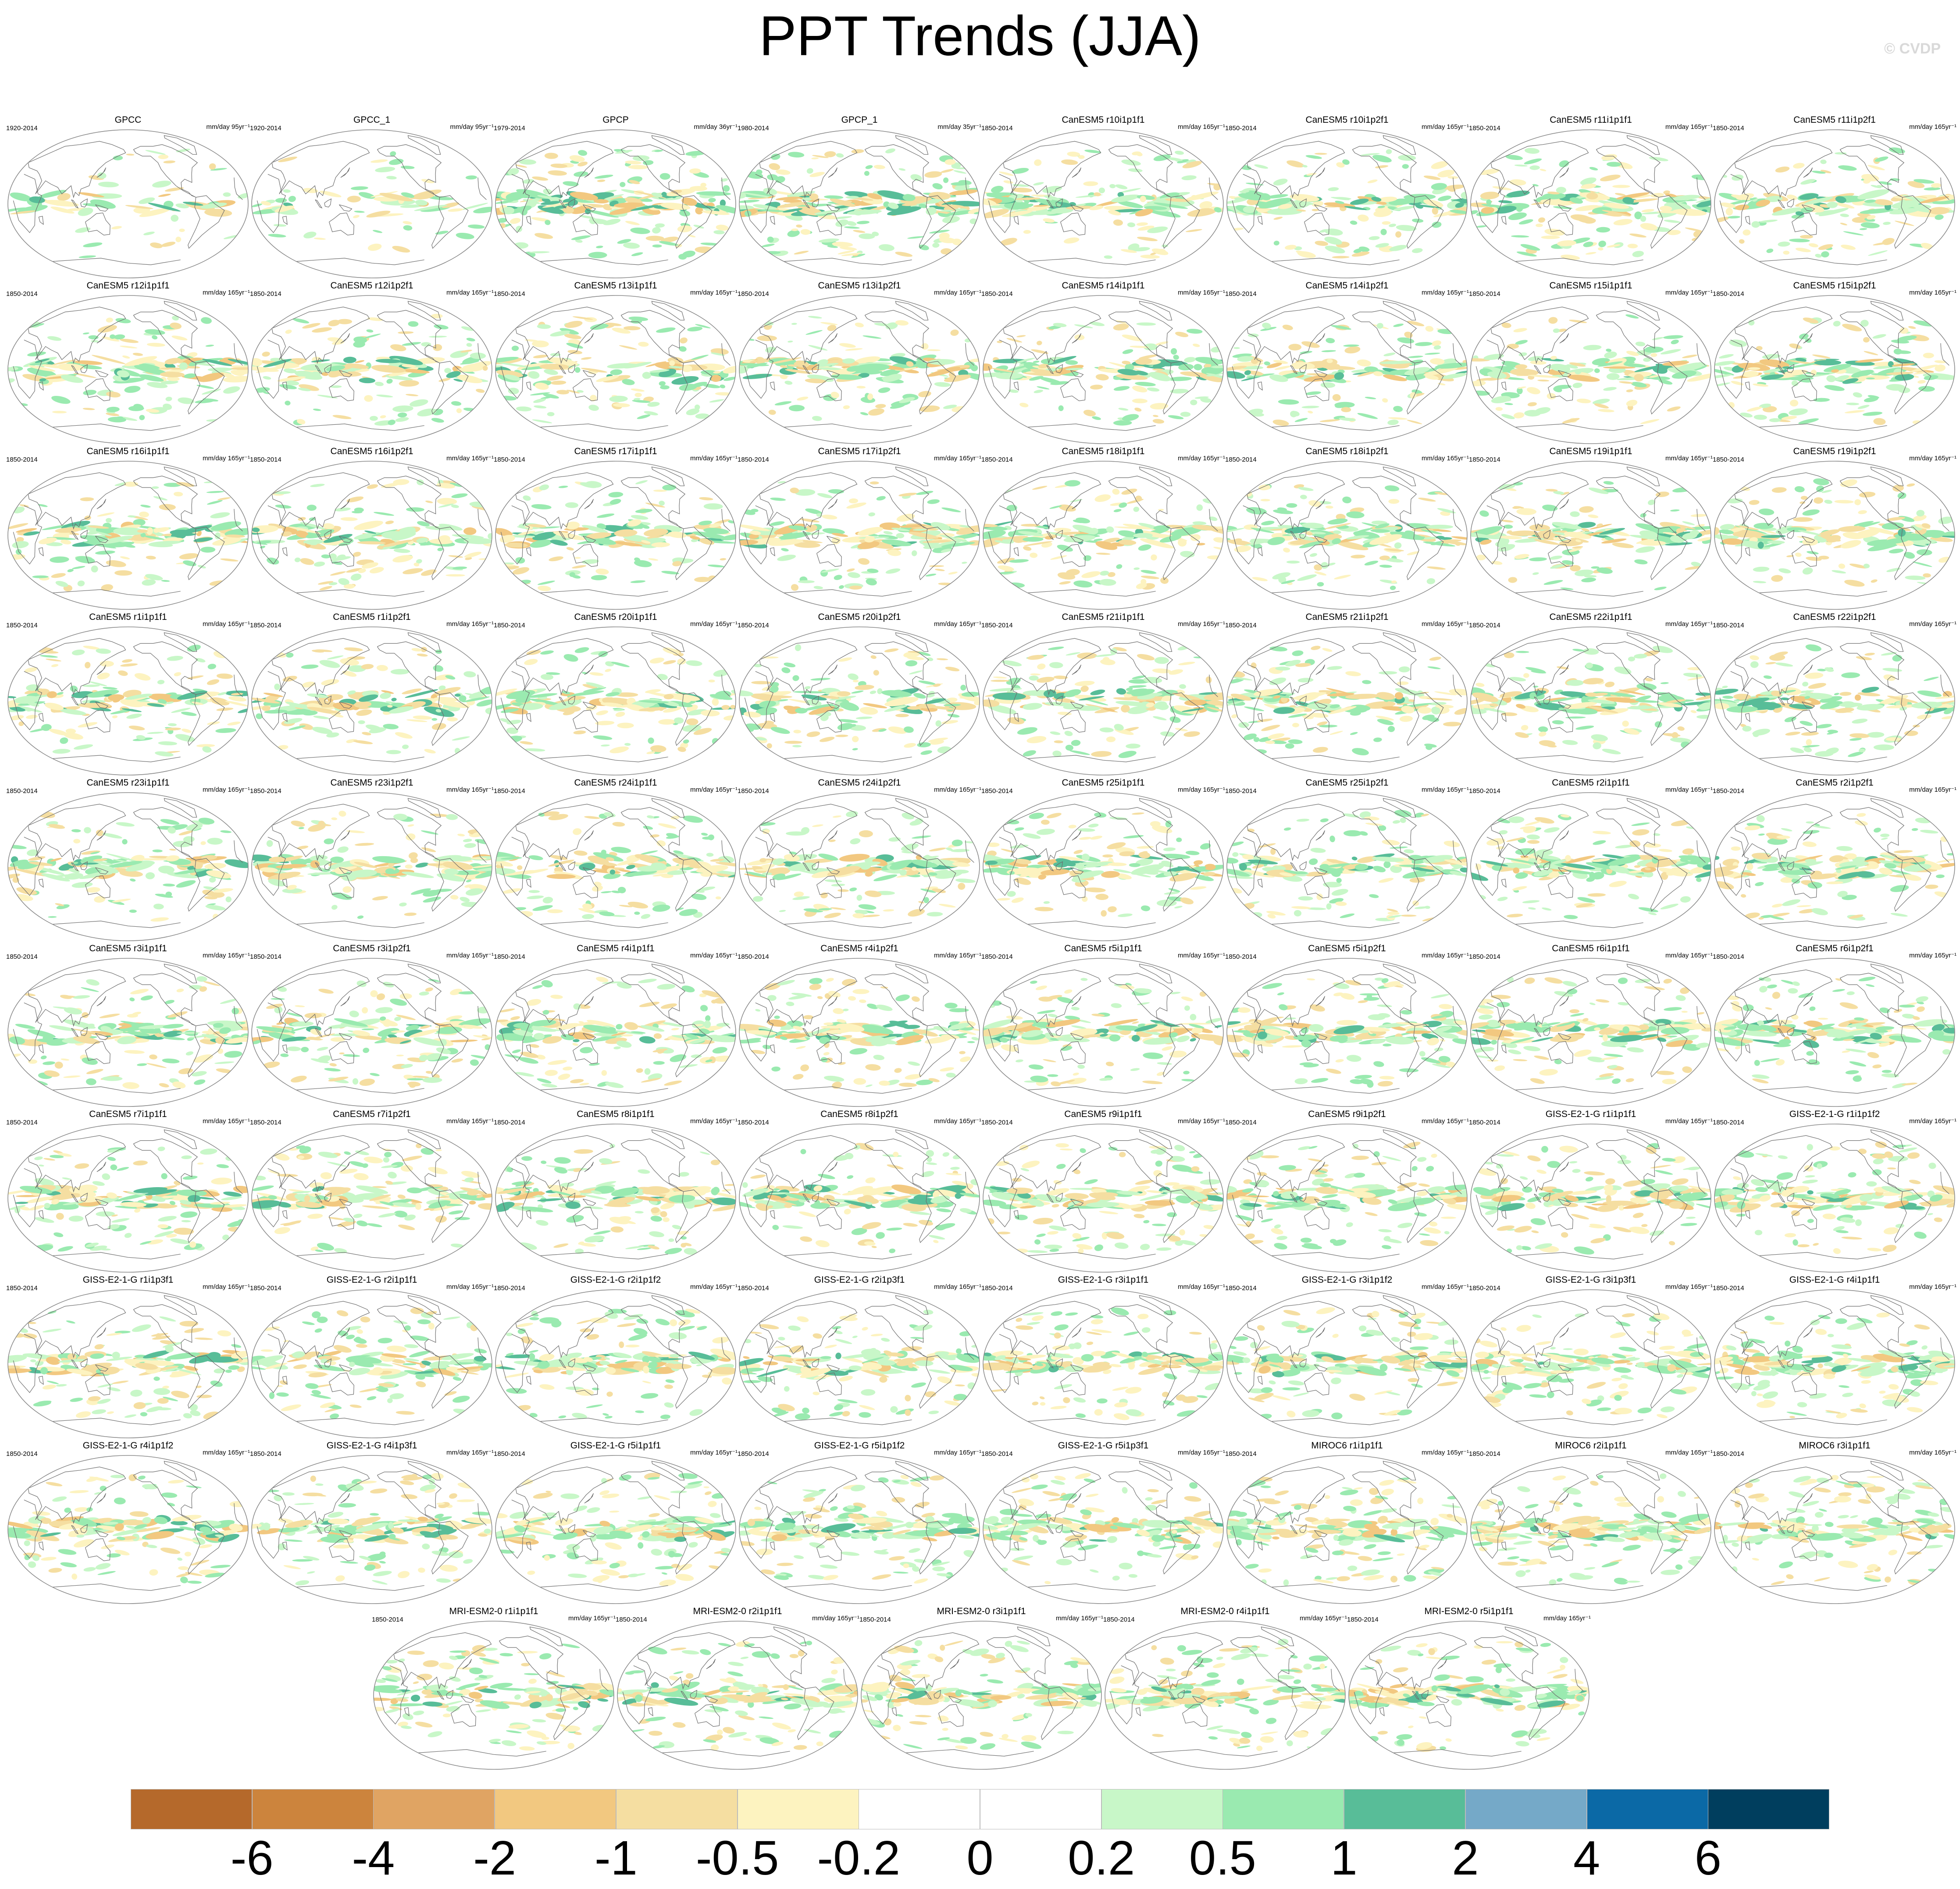 This screenshot has width=1960, height=1889. What do you see at coordinates (1689, 127) in the screenshot?
I see `panel-units: mm/day 165yr⁻¹` at bounding box center [1689, 127].